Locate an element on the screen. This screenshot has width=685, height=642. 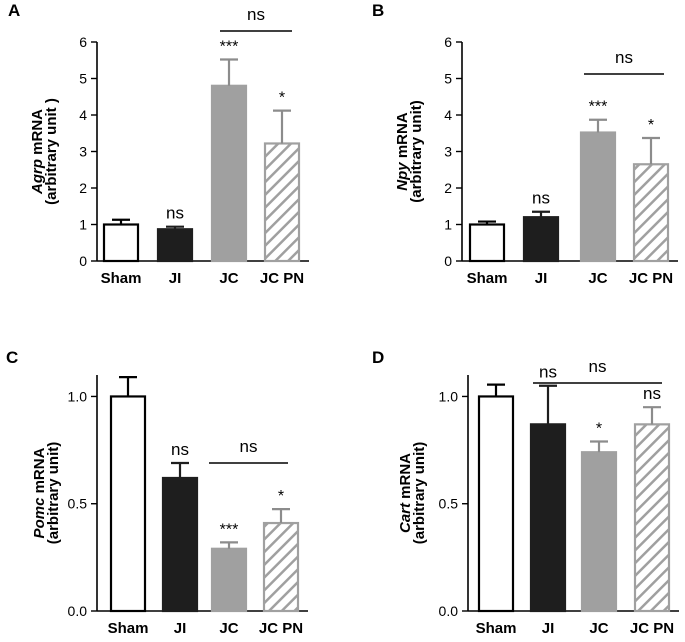
panel-letter: B is located at coordinates (378, 10).